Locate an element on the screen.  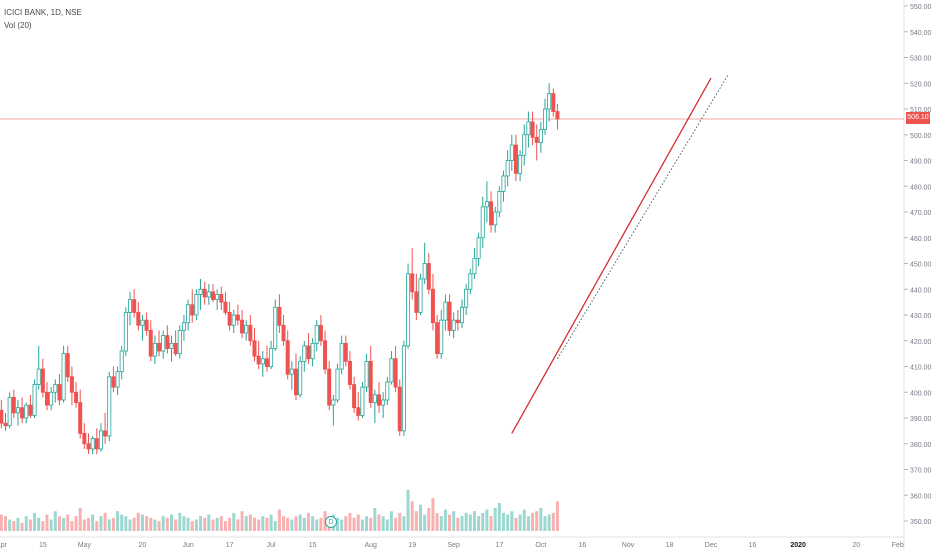
price-tick-label: 540.00 is located at coordinates (921, 33).